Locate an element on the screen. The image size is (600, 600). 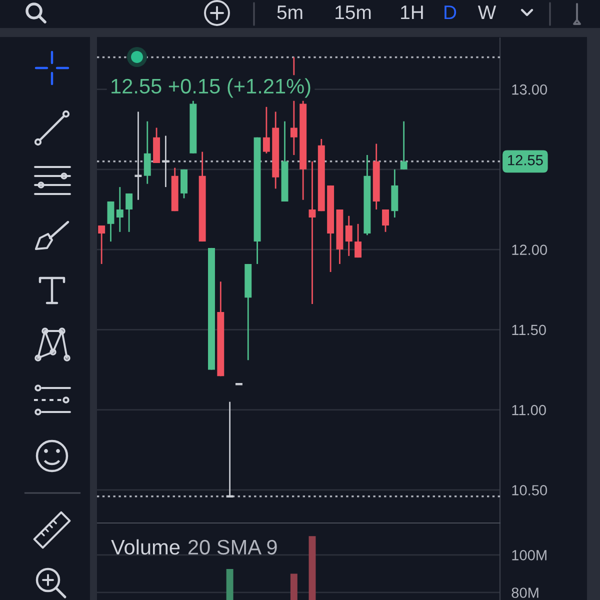
y-tick-label: 100M is located at coordinates (529, 555).